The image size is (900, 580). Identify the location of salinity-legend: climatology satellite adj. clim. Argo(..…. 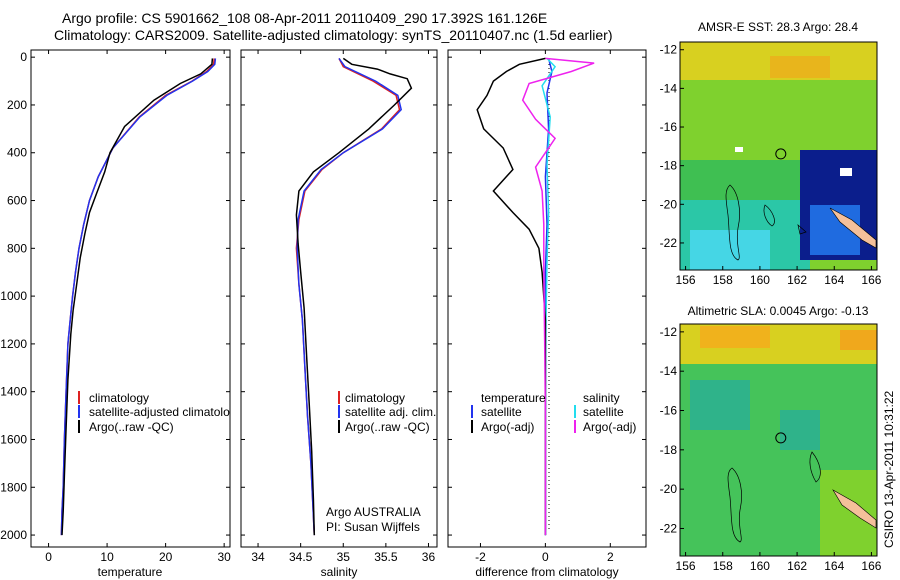
(387, 412).